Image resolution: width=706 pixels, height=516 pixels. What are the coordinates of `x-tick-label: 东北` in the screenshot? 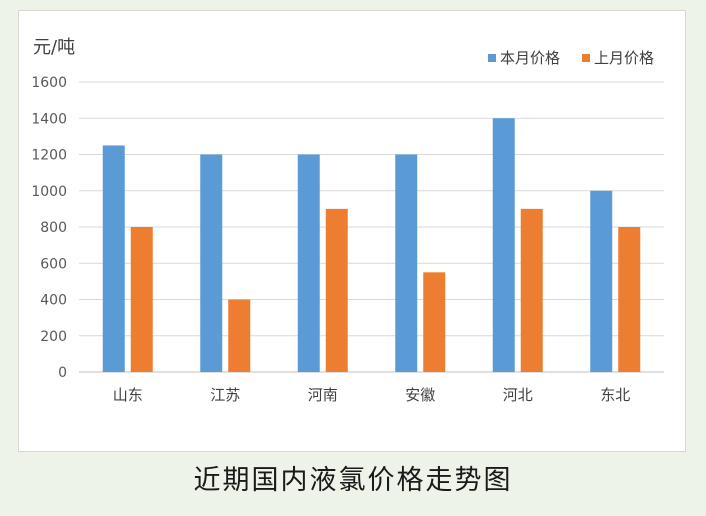 It's located at (615, 395).